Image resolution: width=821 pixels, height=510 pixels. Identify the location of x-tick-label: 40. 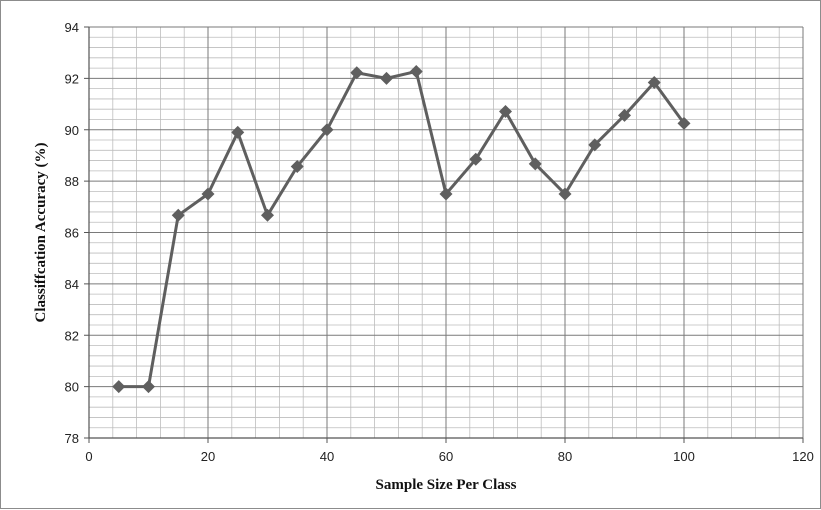
(327, 456).